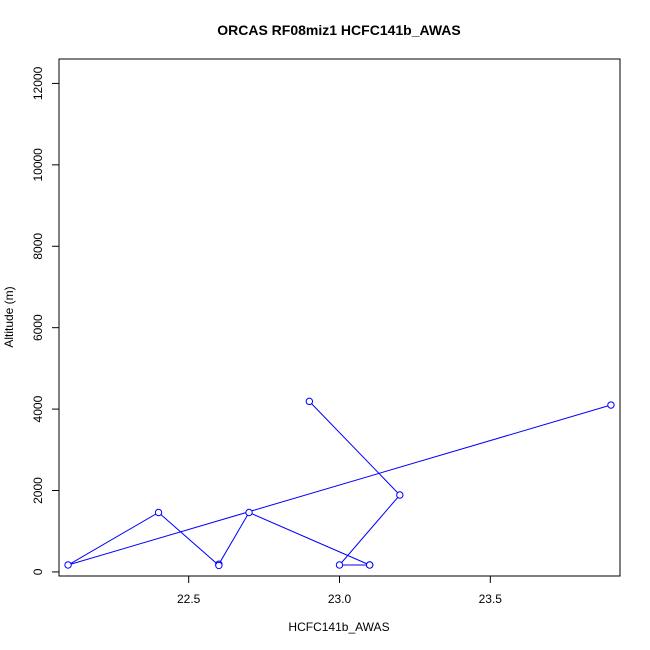 This screenshot has height=650, width=650. What do you see at coordinates (491, 599) in the screenshot?
I see `x-tick-label: 23.5` at bounding box center [491, 599].